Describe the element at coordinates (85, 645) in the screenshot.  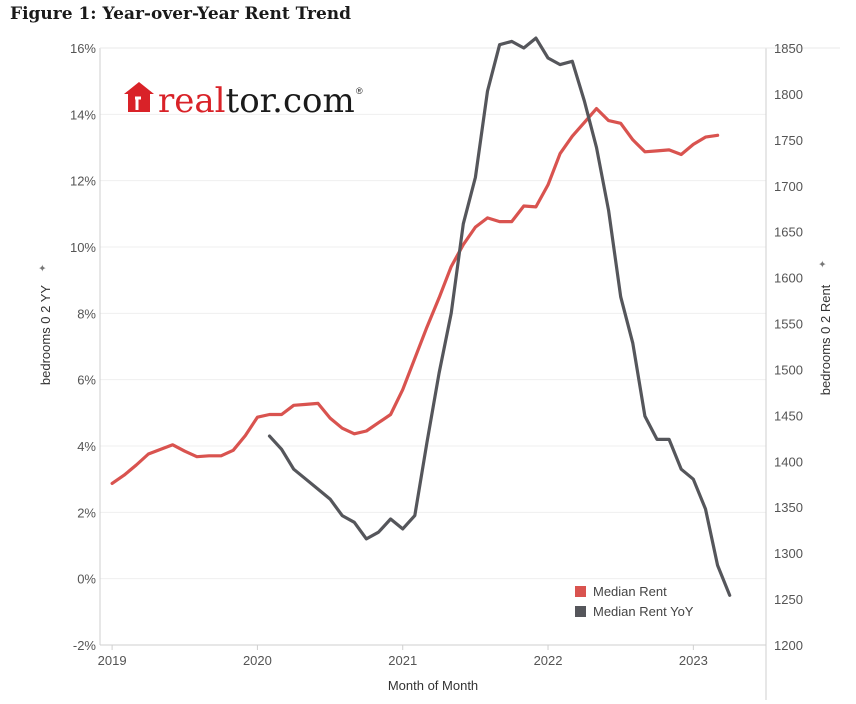
I see `y-left-tick-label: -2%` at that location.